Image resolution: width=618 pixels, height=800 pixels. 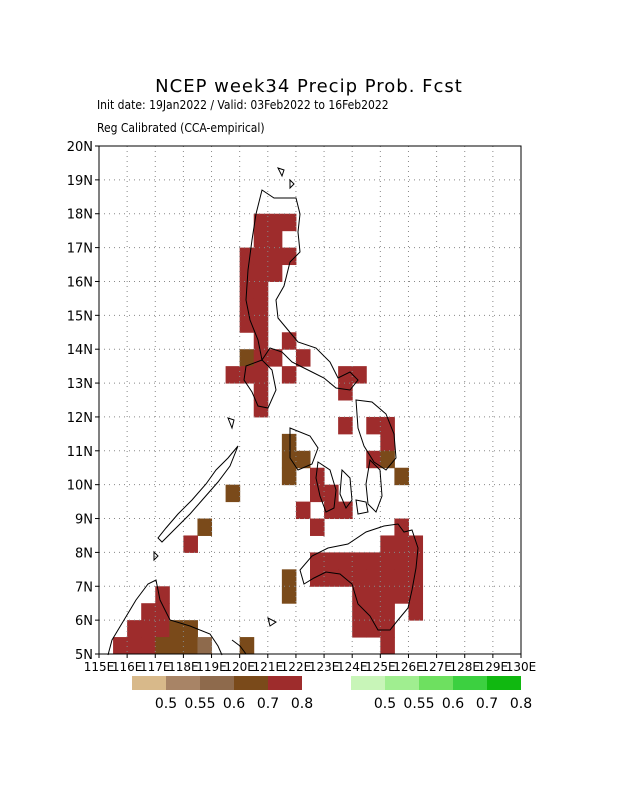 I want to click on coast-luzon, so click(x=302, y=290).